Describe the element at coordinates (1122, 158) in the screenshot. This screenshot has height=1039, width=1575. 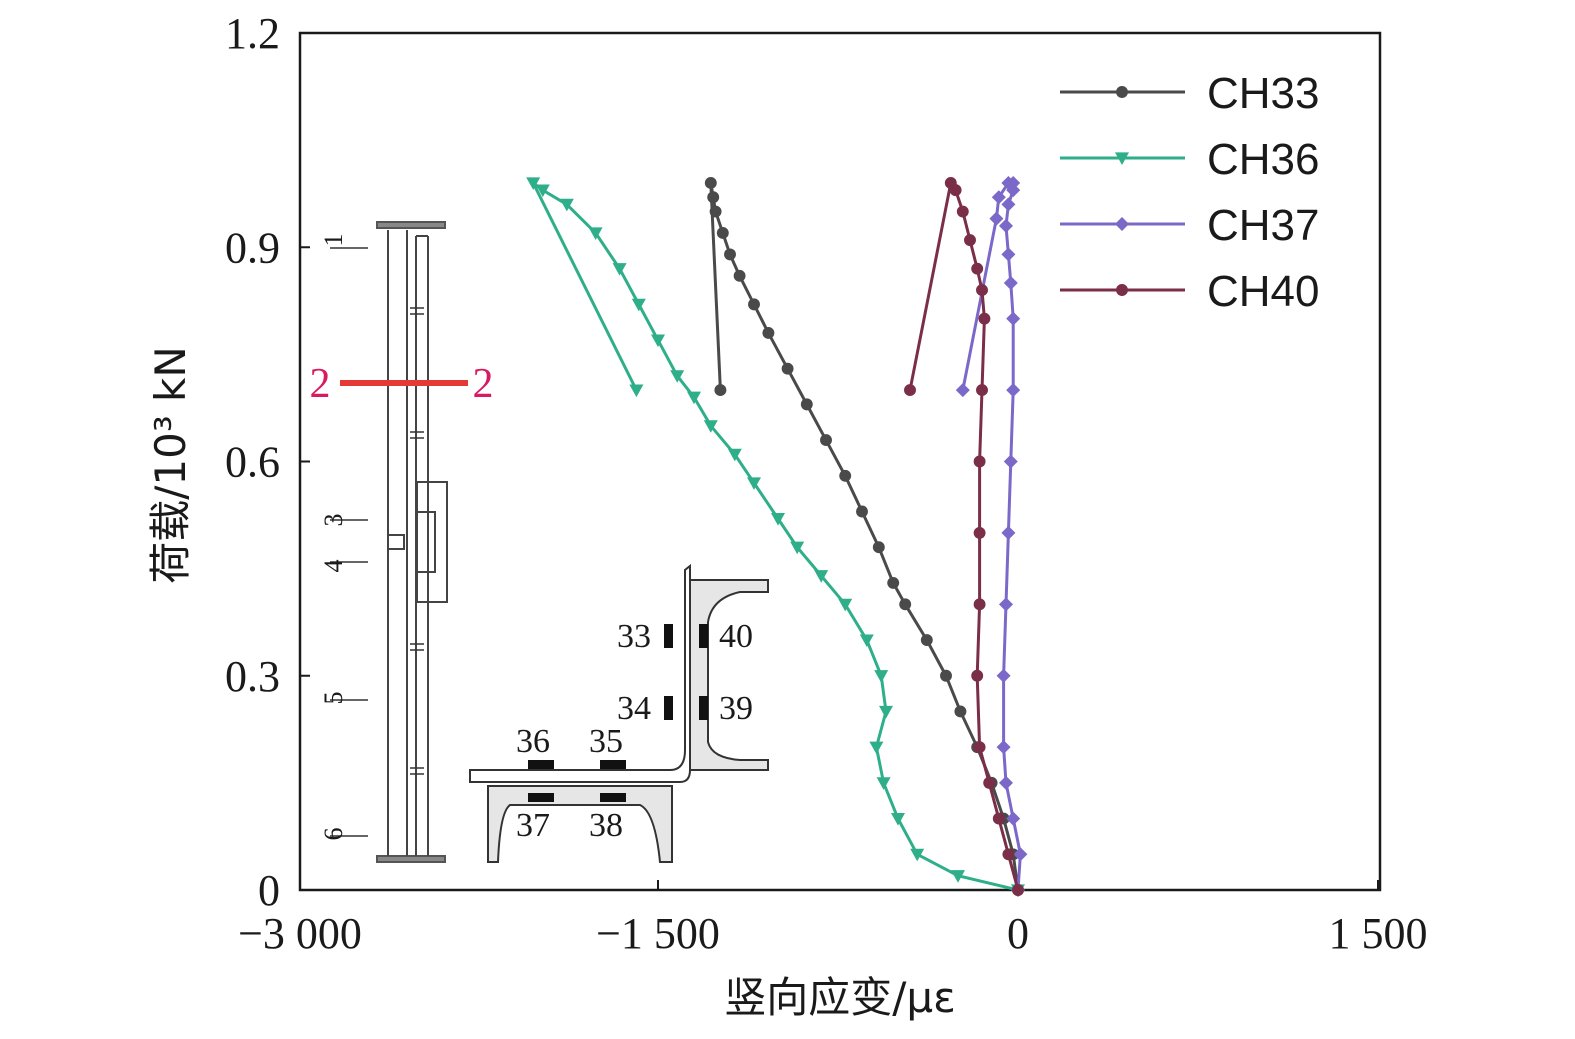
I see `legend-marker-ch36` at that location.